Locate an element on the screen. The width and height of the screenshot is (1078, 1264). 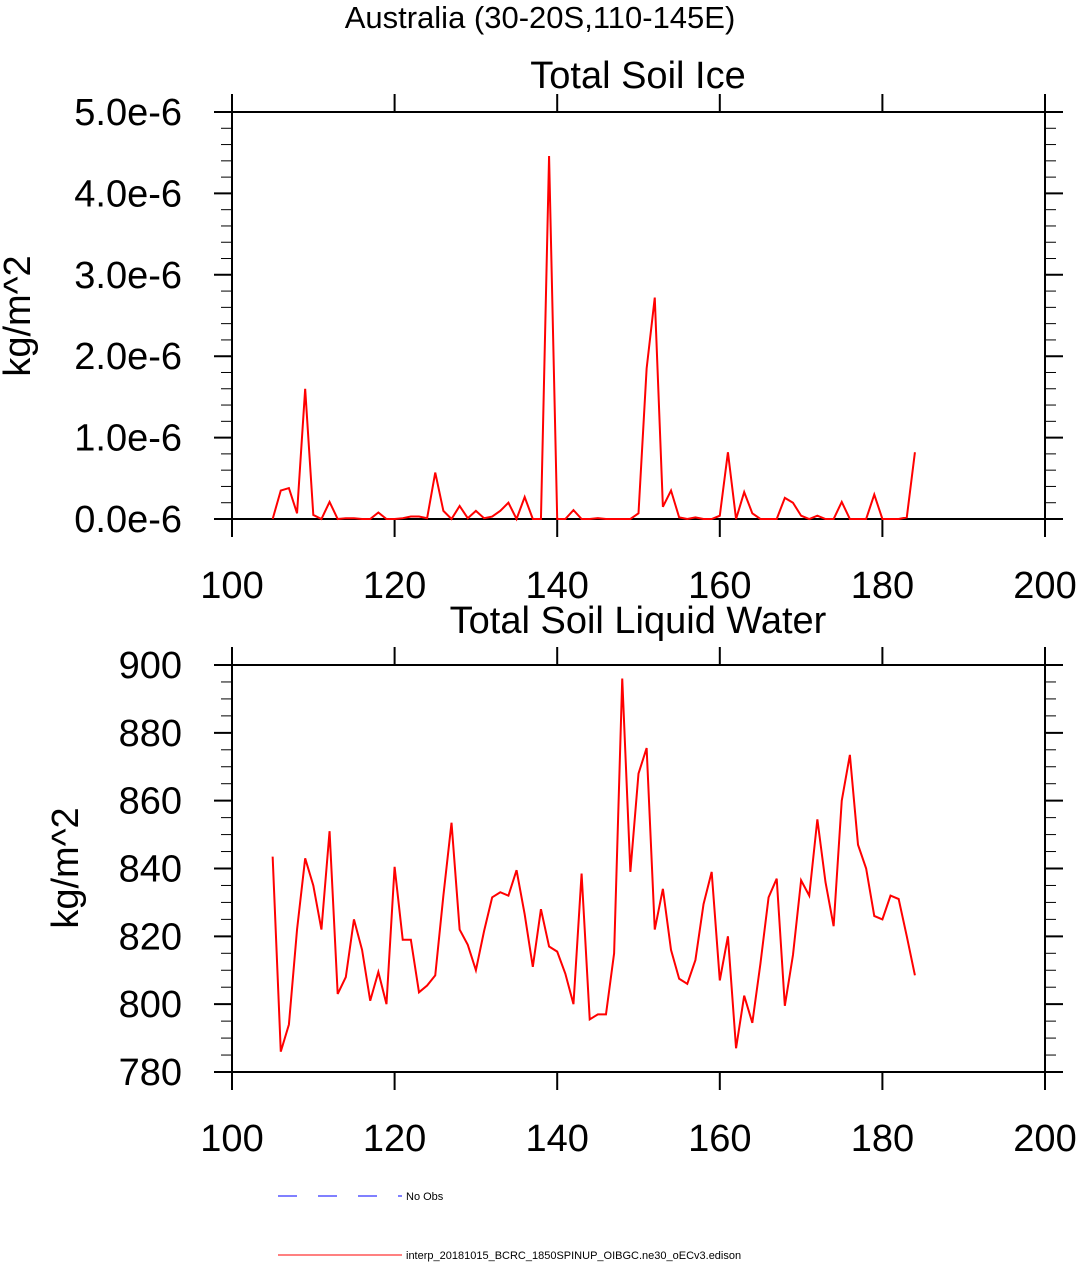
y-tick-label: 840 is located at coordinates (150, 870).